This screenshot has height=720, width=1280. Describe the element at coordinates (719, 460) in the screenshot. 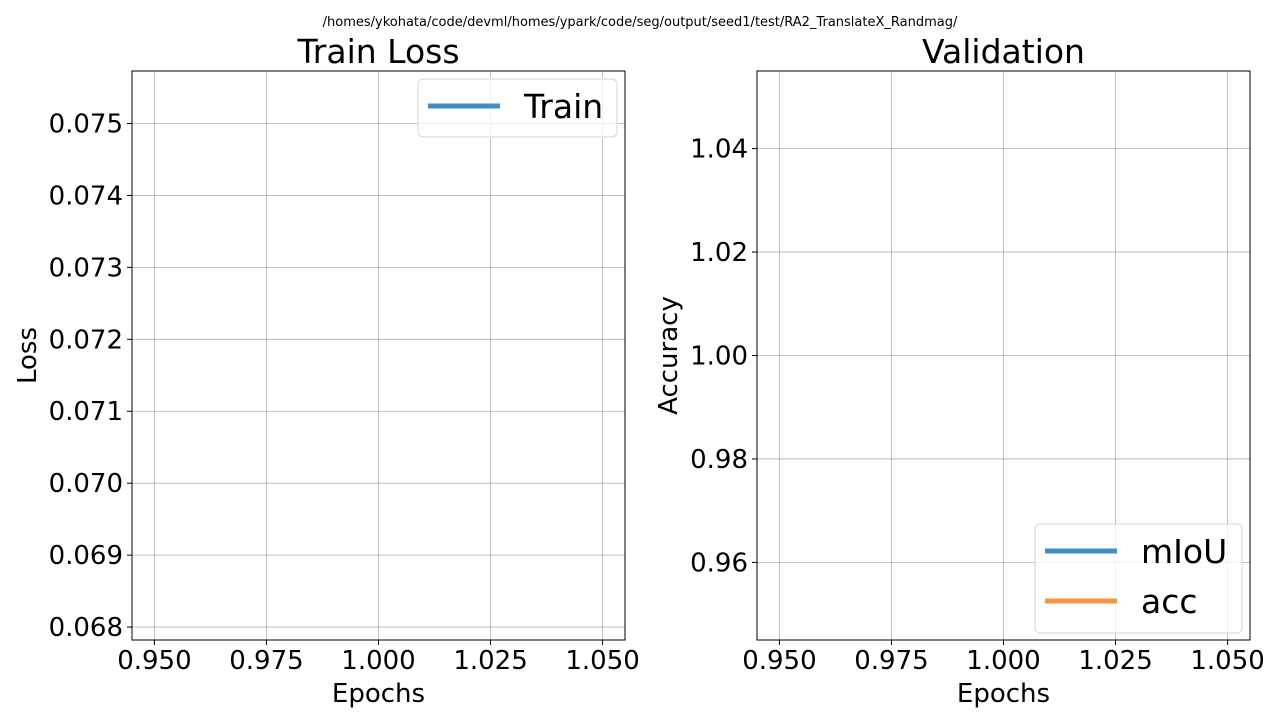

I see `y-tick-label: 0.98` at that location.